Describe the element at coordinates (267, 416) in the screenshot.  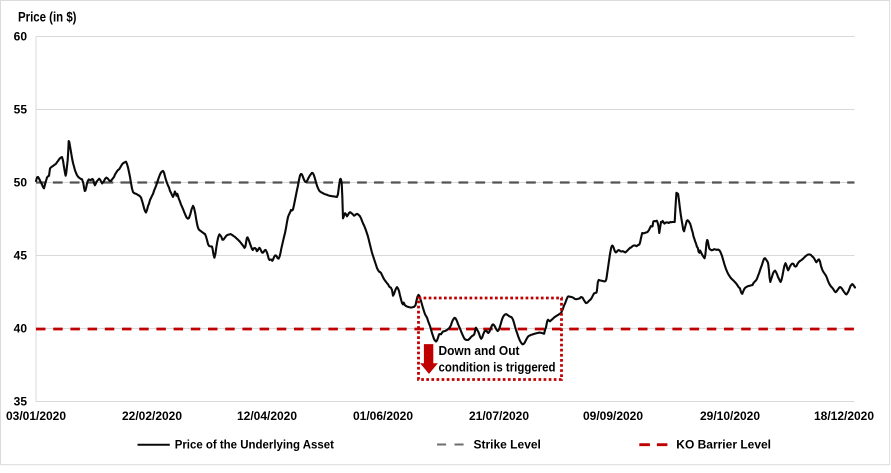
I see `svg-text: 12/04/2020` at that location.